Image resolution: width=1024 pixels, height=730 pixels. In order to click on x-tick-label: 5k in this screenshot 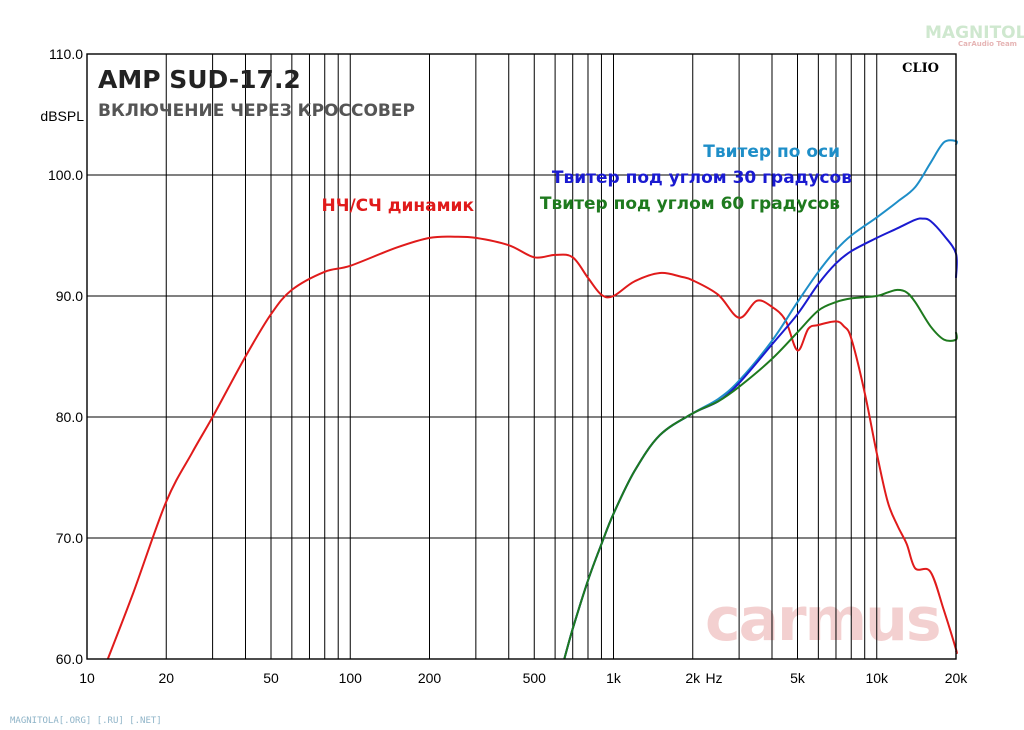, I will do `click(798, 678)`.